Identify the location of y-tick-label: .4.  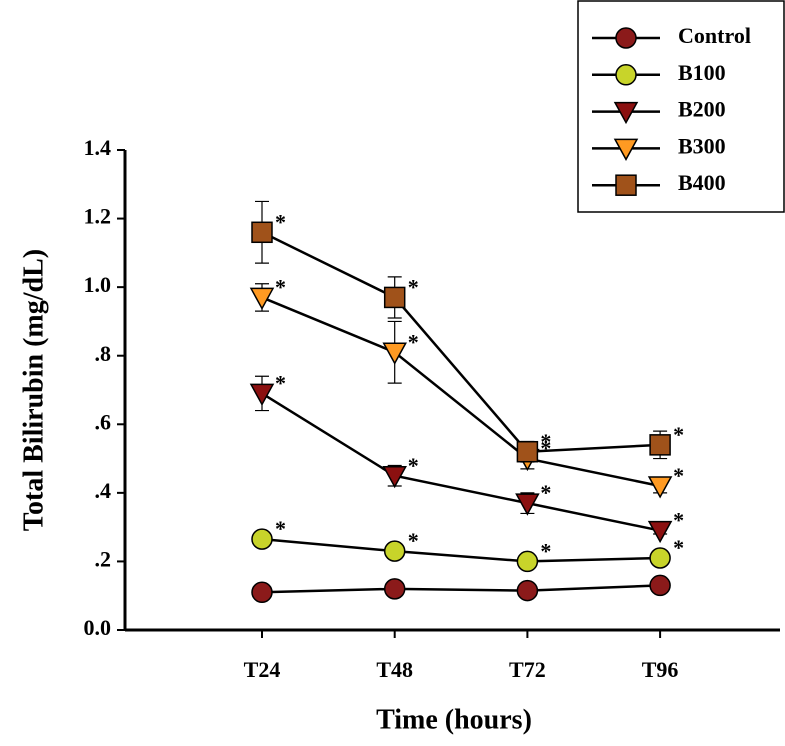
(103, 490).